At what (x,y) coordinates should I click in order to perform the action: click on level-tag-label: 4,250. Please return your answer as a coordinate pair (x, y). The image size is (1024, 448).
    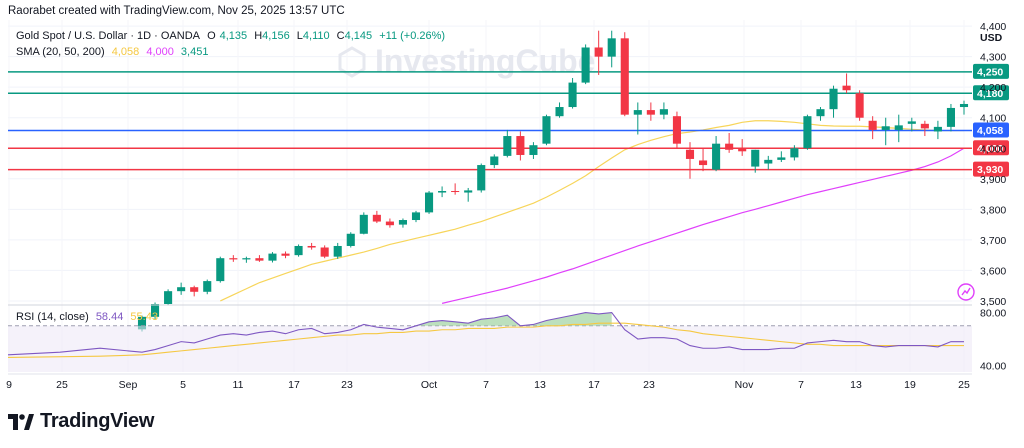
    Looking at the image, I should click on (990, 72).